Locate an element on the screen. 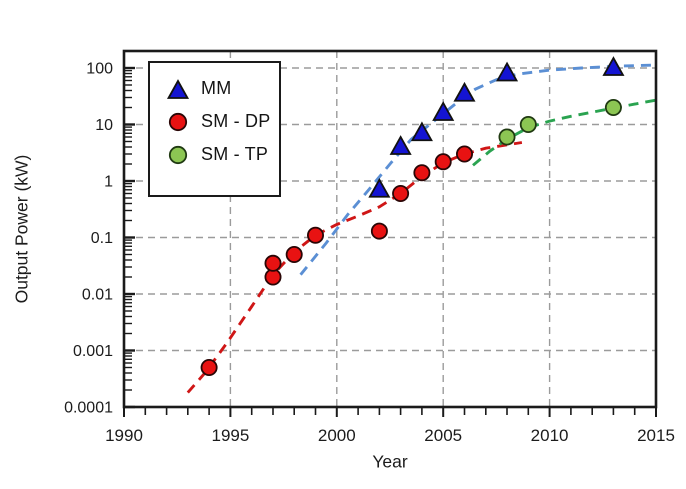  y-tick-label: 0.0001 is located at coordinates (88, 408).